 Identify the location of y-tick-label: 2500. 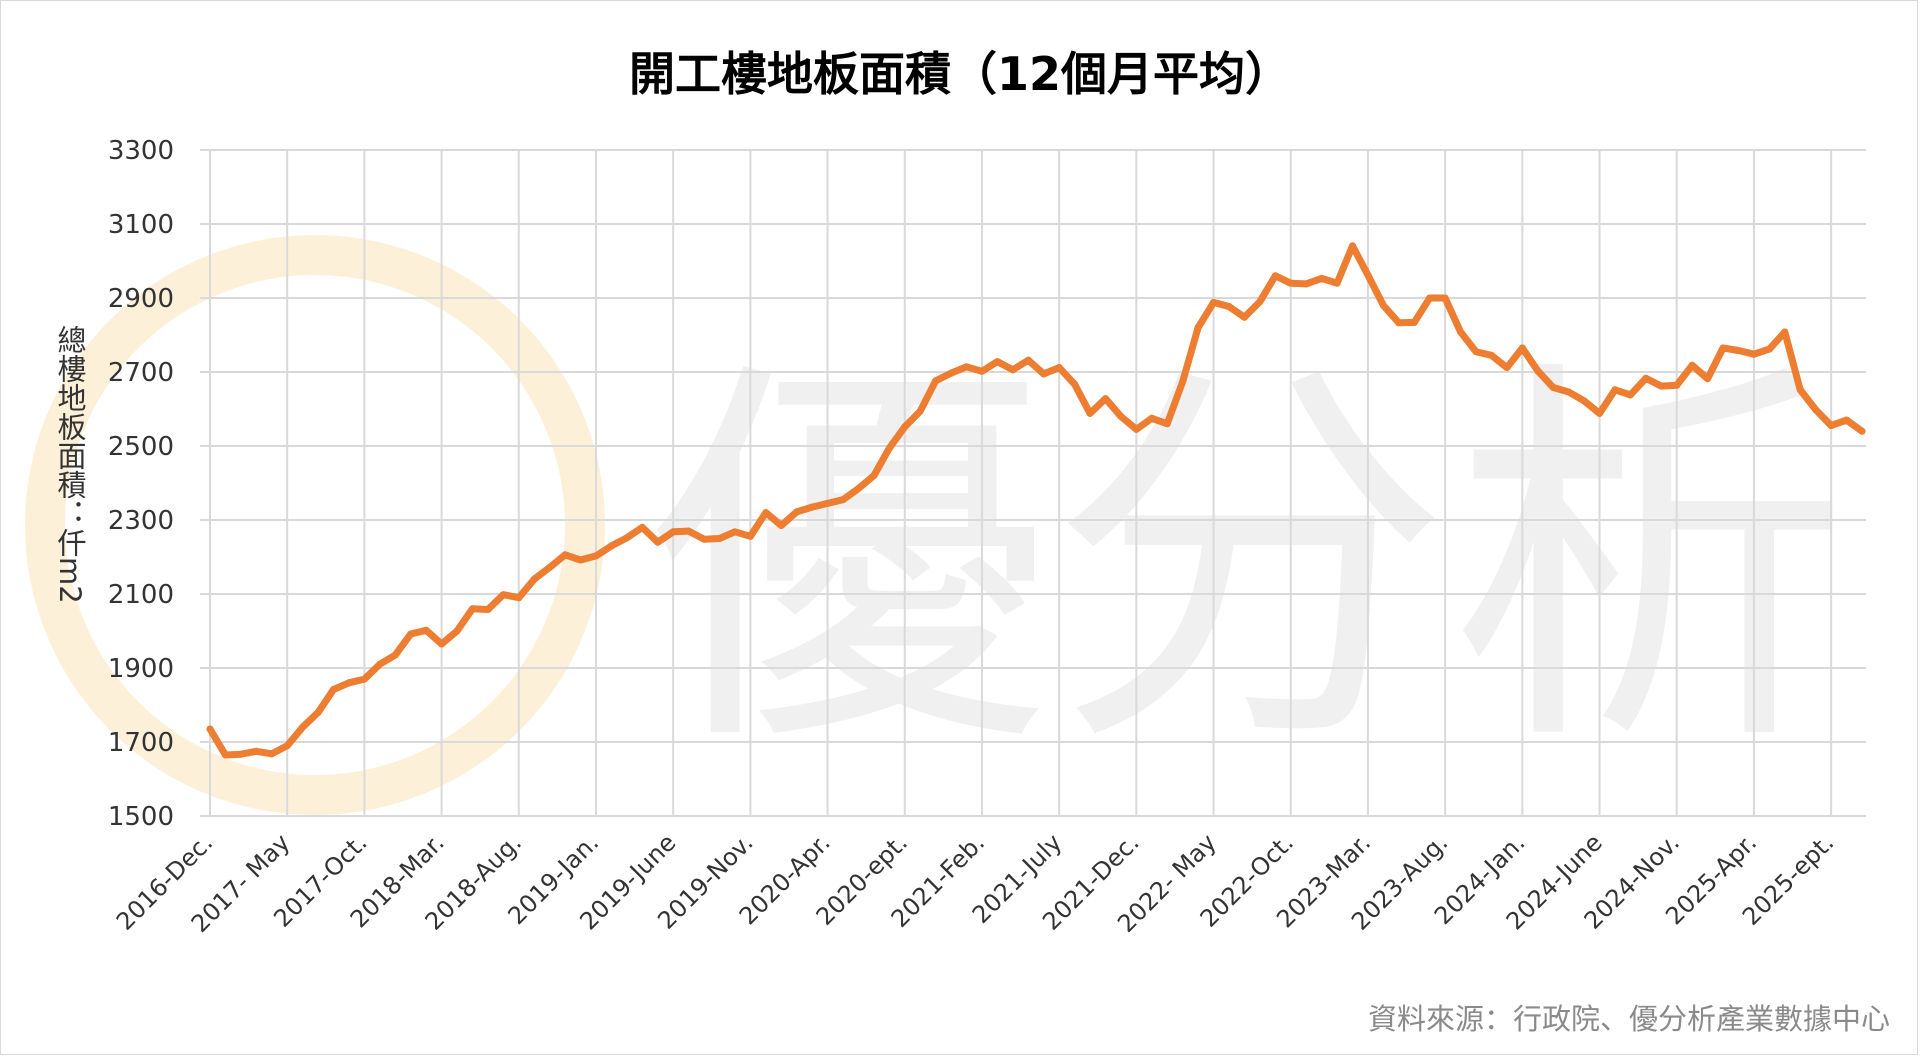
(141, 447).